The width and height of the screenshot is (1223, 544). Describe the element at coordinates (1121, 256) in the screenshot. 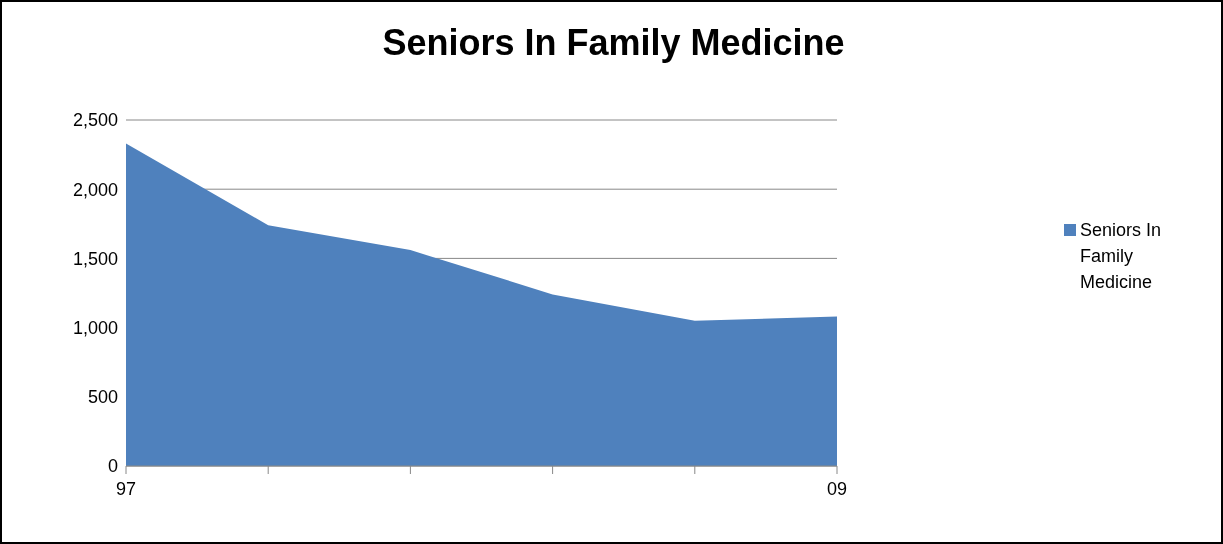

I see `legend-label: Seniors In Family Medicine` at that location.